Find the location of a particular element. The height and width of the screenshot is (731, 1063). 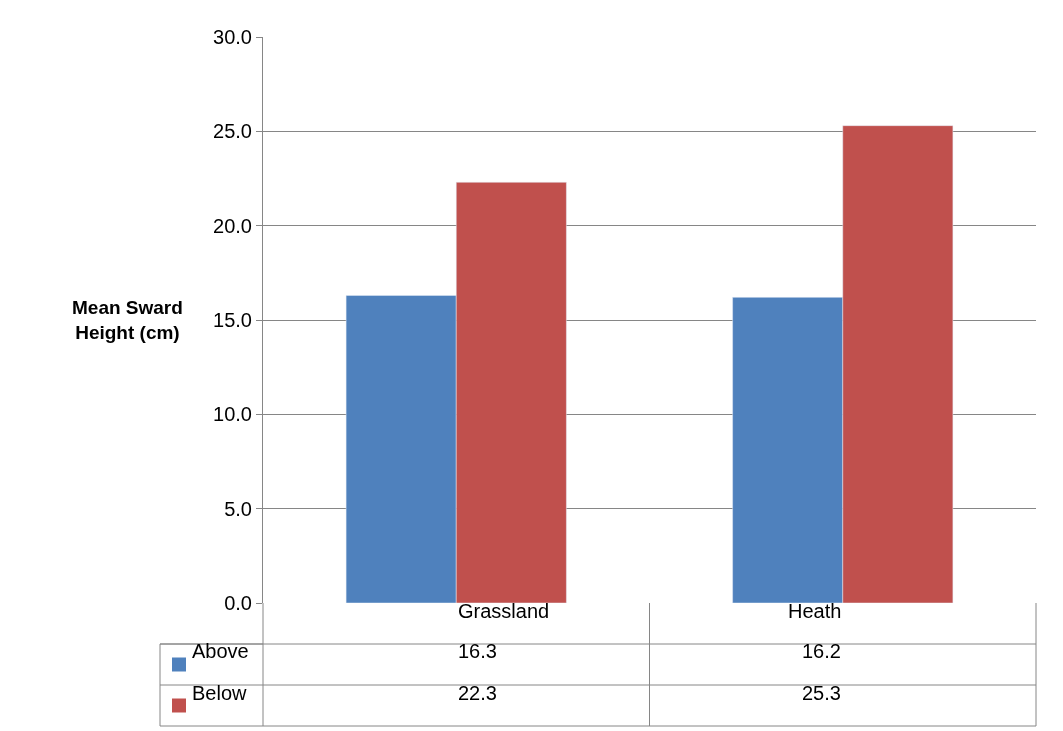

data-label: 16.3 is located at coordinates (477, 651).